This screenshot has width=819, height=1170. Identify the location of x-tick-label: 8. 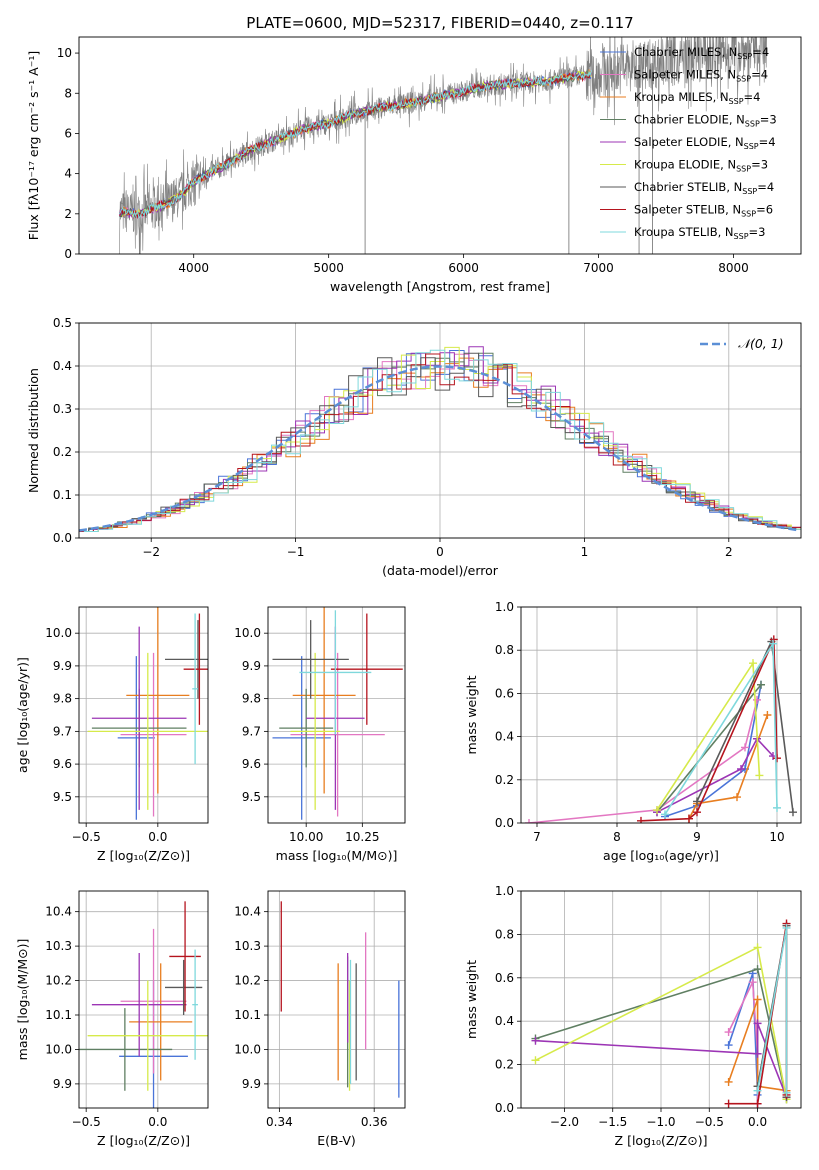
(617, 837).